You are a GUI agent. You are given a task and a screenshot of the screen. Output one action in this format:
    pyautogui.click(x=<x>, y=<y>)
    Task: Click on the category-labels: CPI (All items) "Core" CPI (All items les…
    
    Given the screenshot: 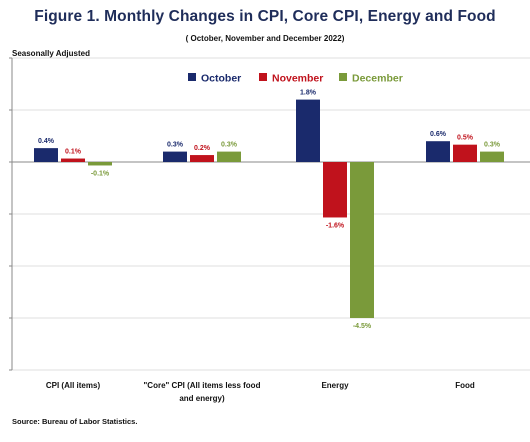 What is the action you would take?
    pyautogui.click(x=260, y=392)
    